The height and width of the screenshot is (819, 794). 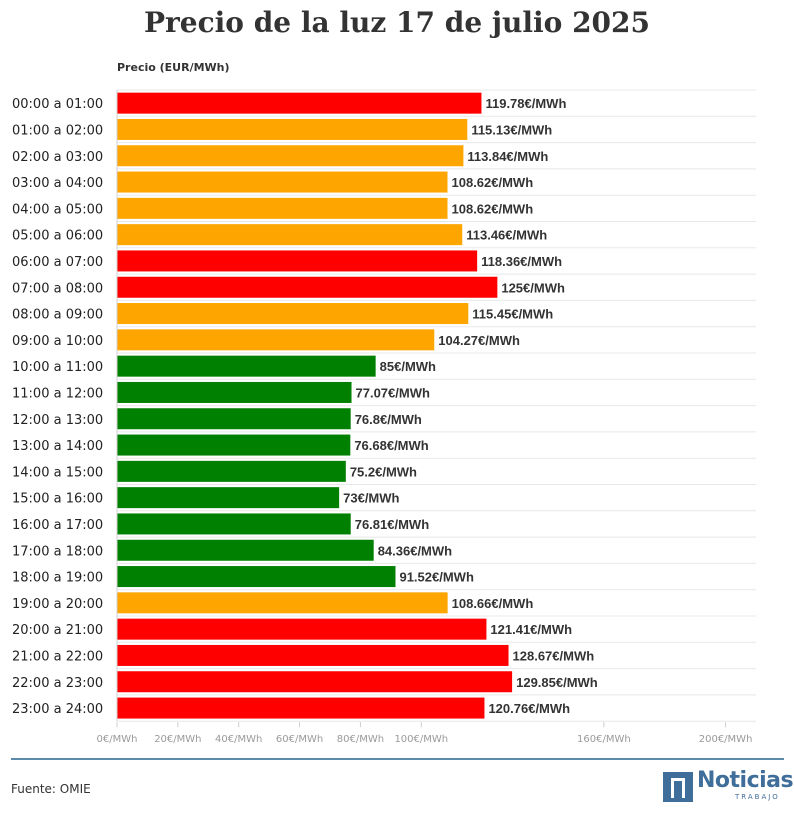 I want to click on value-label: 120.76€/MWh, so click(x=529, y=708).